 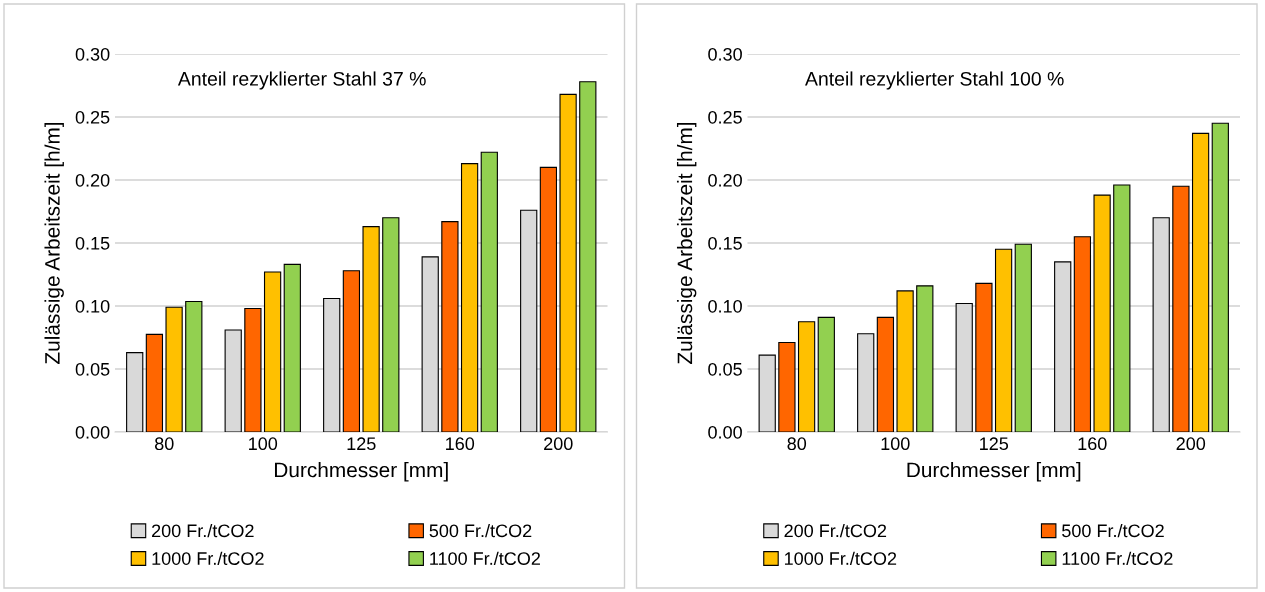 What do you see at coordinates (301, 80) in the screenshot?
I see `text: Anteil rezyklierter Stahl 37 %` at bounding box center [301, 80].